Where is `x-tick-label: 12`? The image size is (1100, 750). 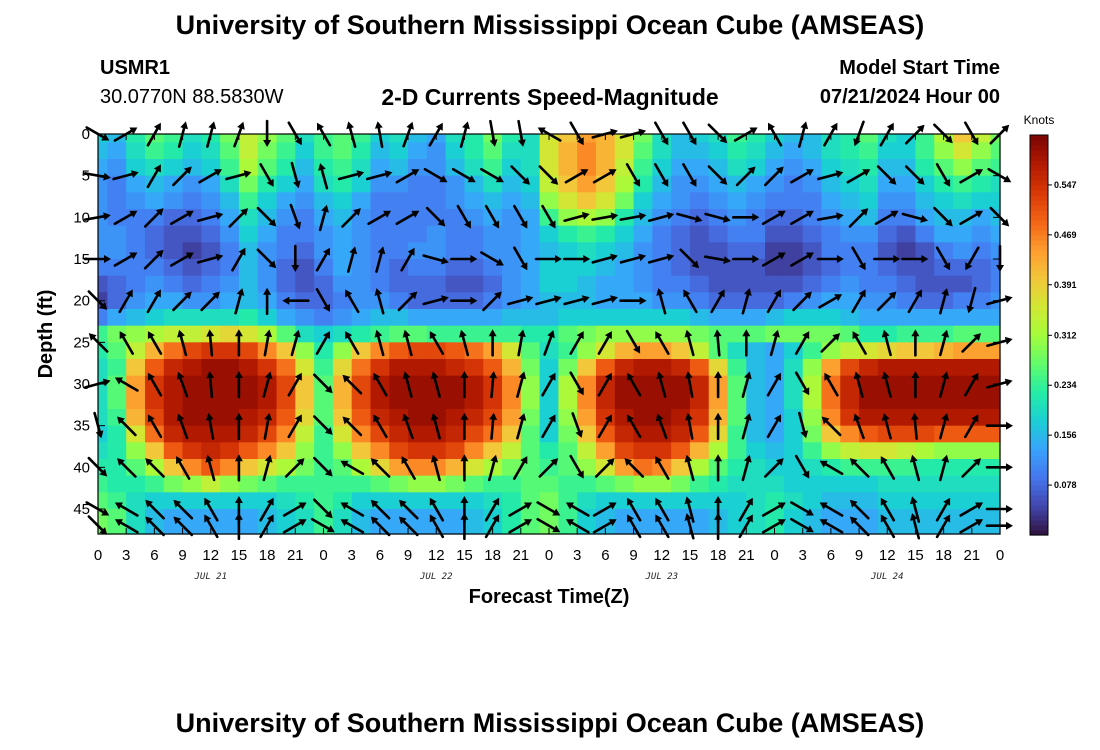
x-tick-label: 12 is located at coordinates (661, 555).